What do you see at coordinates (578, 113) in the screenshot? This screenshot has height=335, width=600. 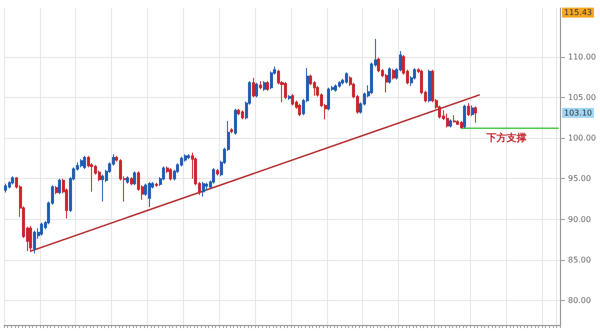 I see `annotation: 103.10` at bounding box center [578, 113].